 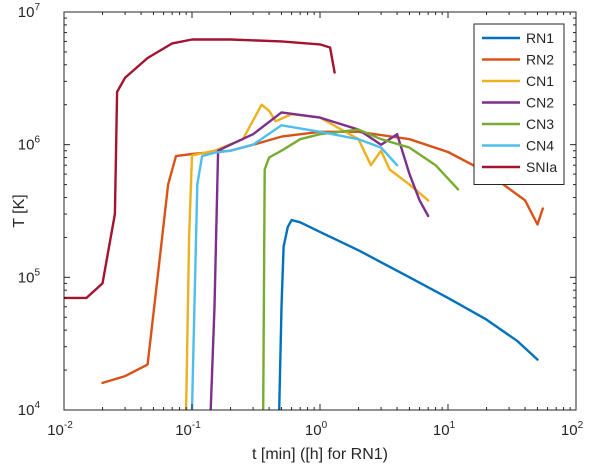 I want to click on y-tick-label: 10⁴, so click(x=29, y=409).